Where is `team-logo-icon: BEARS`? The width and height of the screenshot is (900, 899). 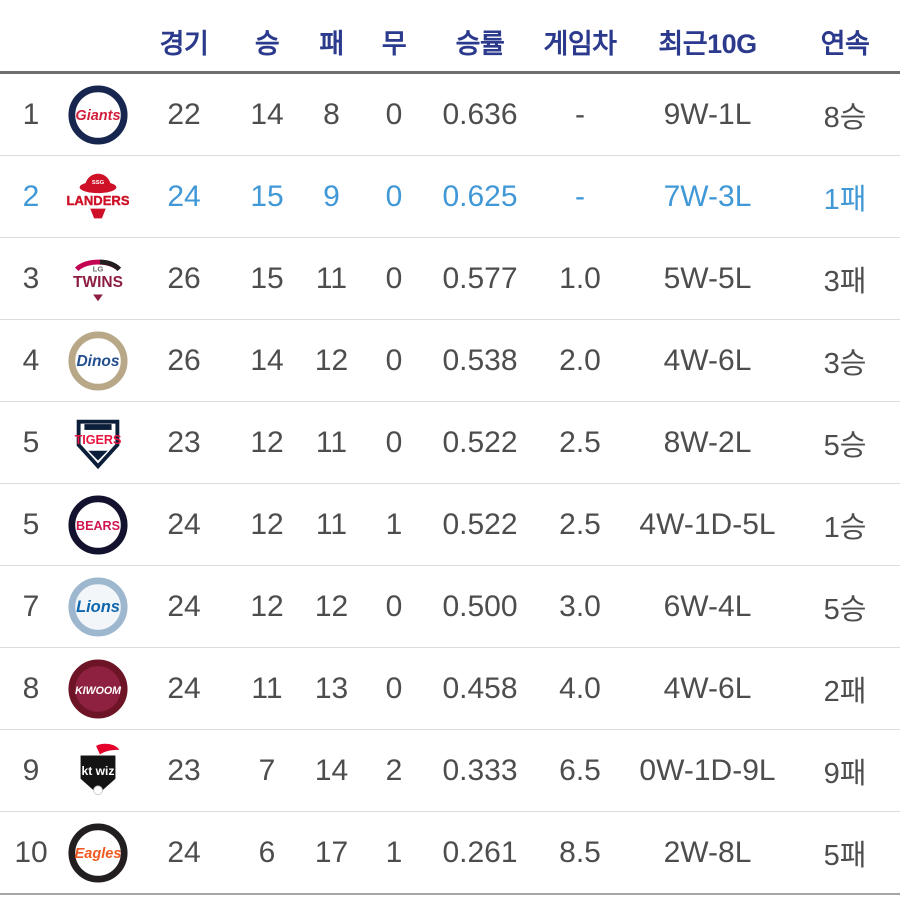 team-logo-icon: BEARS is located at coordinates (98, 524).